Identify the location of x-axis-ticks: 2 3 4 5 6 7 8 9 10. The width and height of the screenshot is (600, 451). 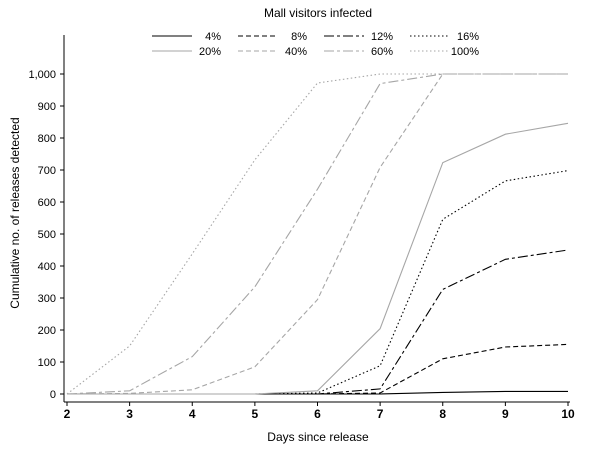
(319, 411).